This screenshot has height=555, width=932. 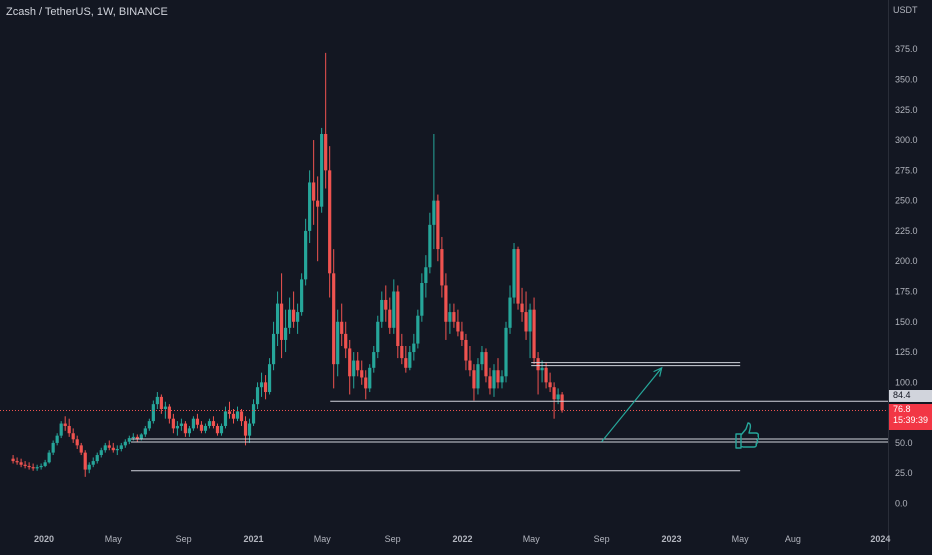 I want to click on x-tick-label: 2020, so click(x=44, y=539).